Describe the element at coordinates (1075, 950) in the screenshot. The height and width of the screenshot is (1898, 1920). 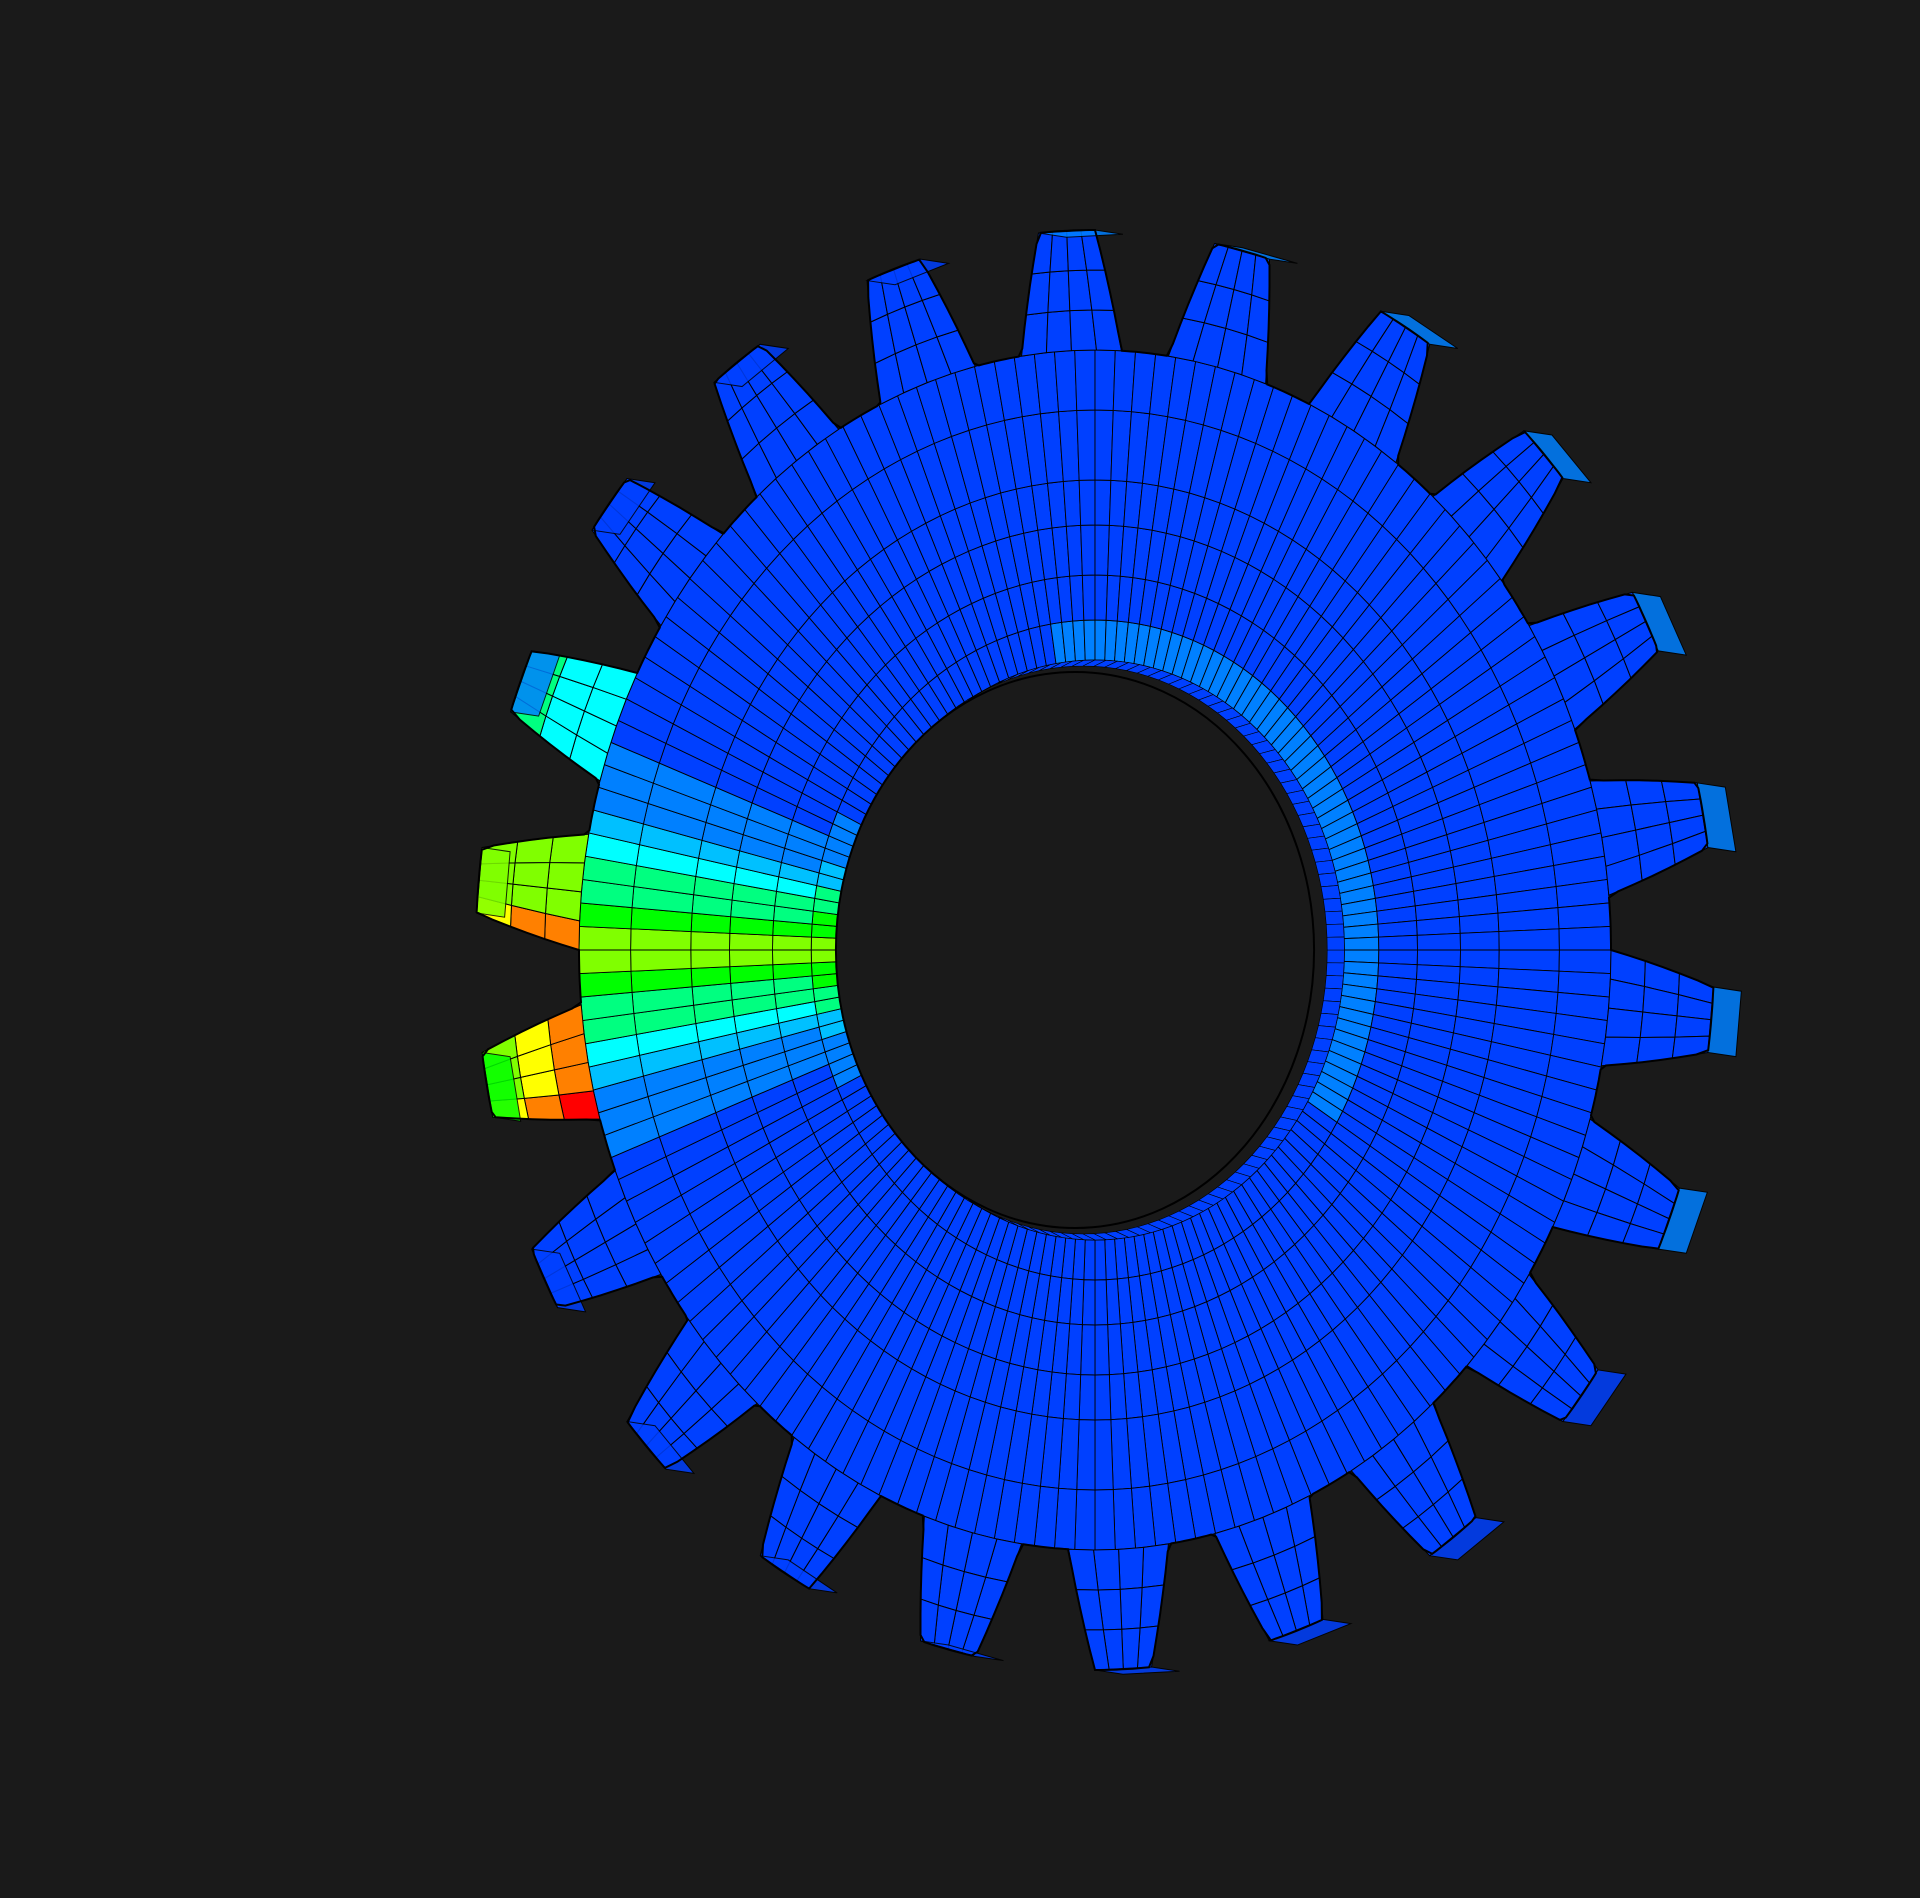
I see `bore-opening` at that location.